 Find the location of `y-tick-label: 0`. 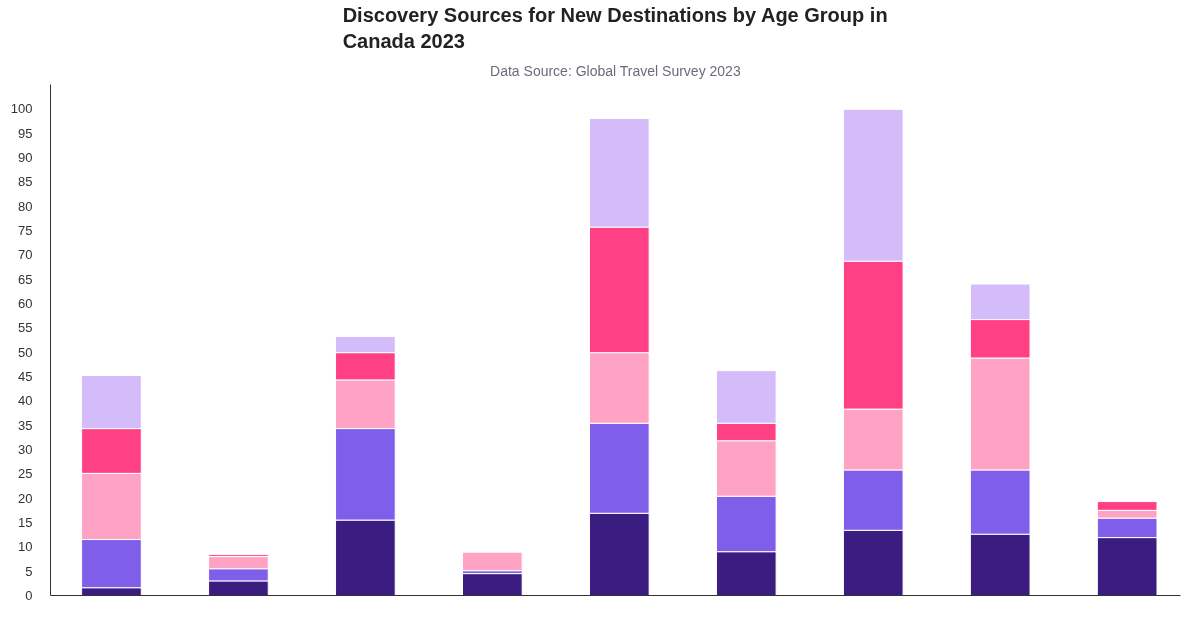

y-tick-label: 0 is located at coordinates (29, 595).